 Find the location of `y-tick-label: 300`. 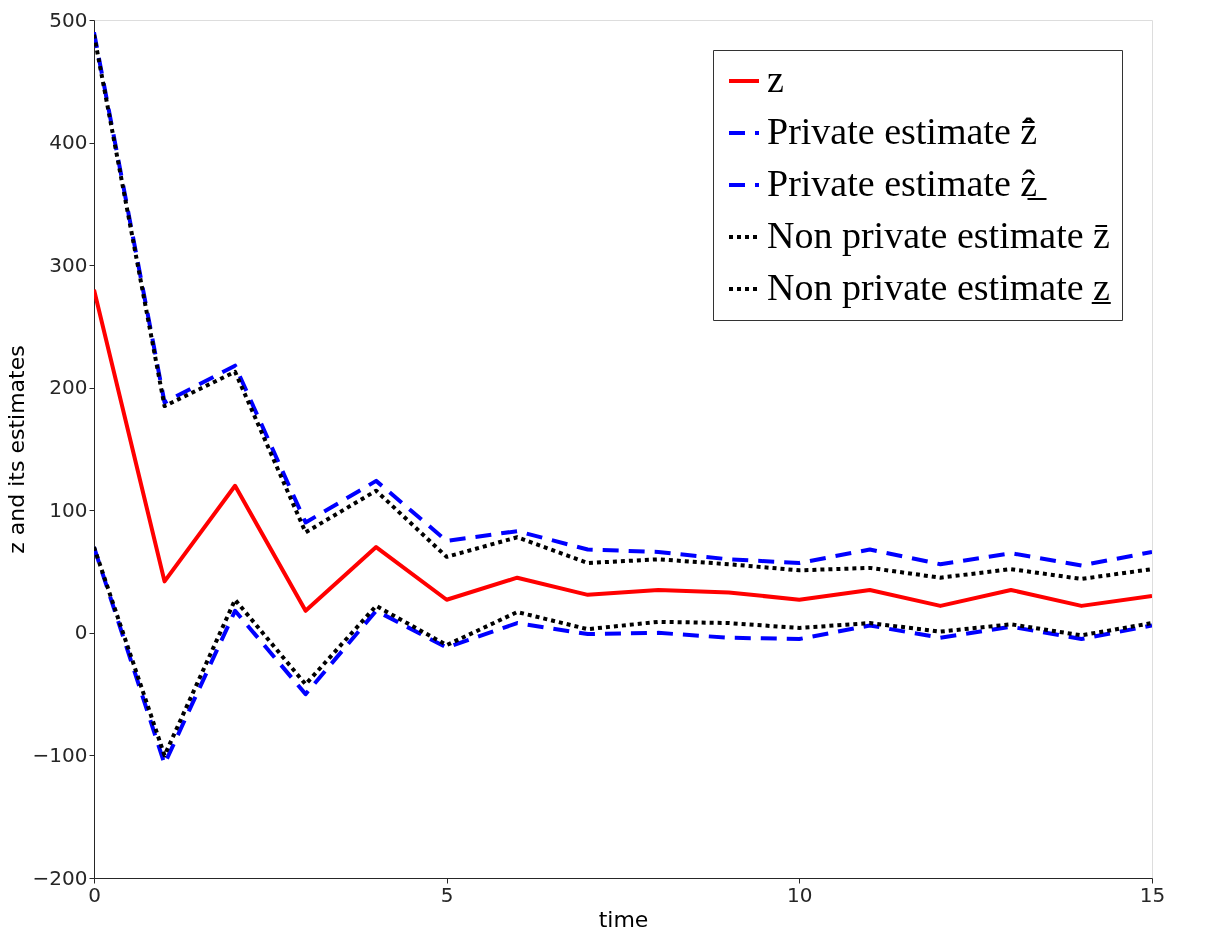

y-tick-label: 300 is located at coordinates (68, 264).